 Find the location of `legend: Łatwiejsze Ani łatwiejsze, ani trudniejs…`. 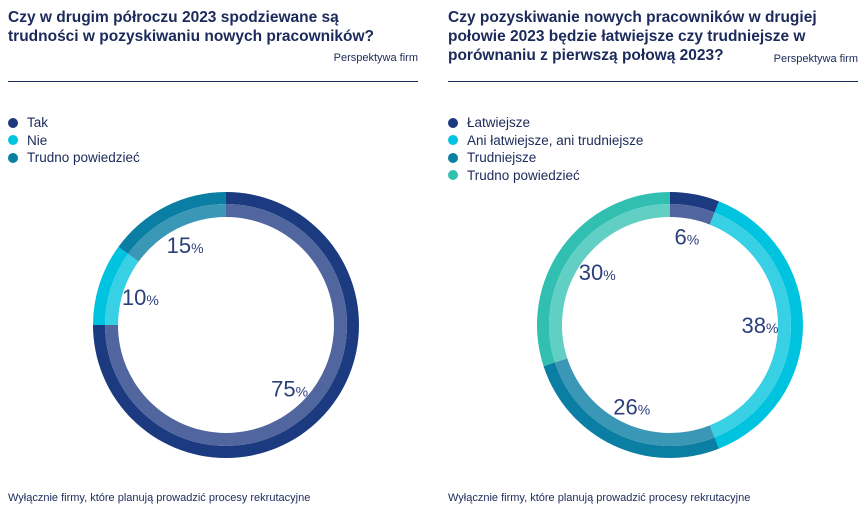

legend: Łatwiejsze Ani łatwiejsze, ani trudniejs… is located at coordinates (545, 149).